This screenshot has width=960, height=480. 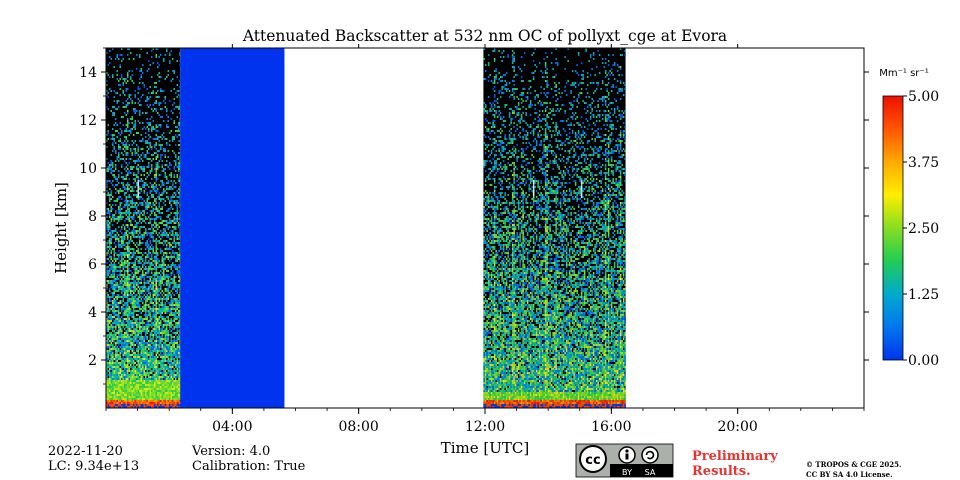 What do you see at coordinates (624, 460) in the screenshot?
I see `cc-license-badge: cc BY SA` at bounding box center [624, 460].